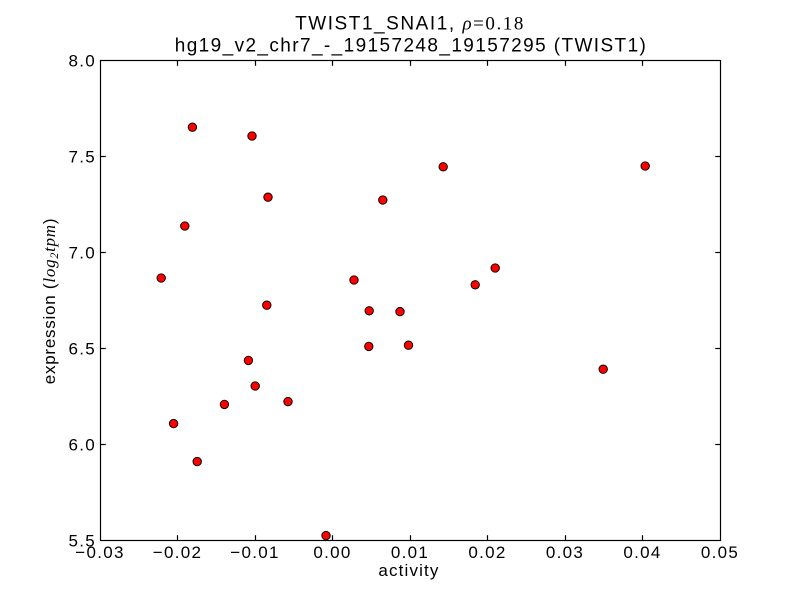 This screenshot has height=600, width=800. Describe the element at coordinates (100, 552) in the screenshot. I see `svg-text: −0.03` at that location.